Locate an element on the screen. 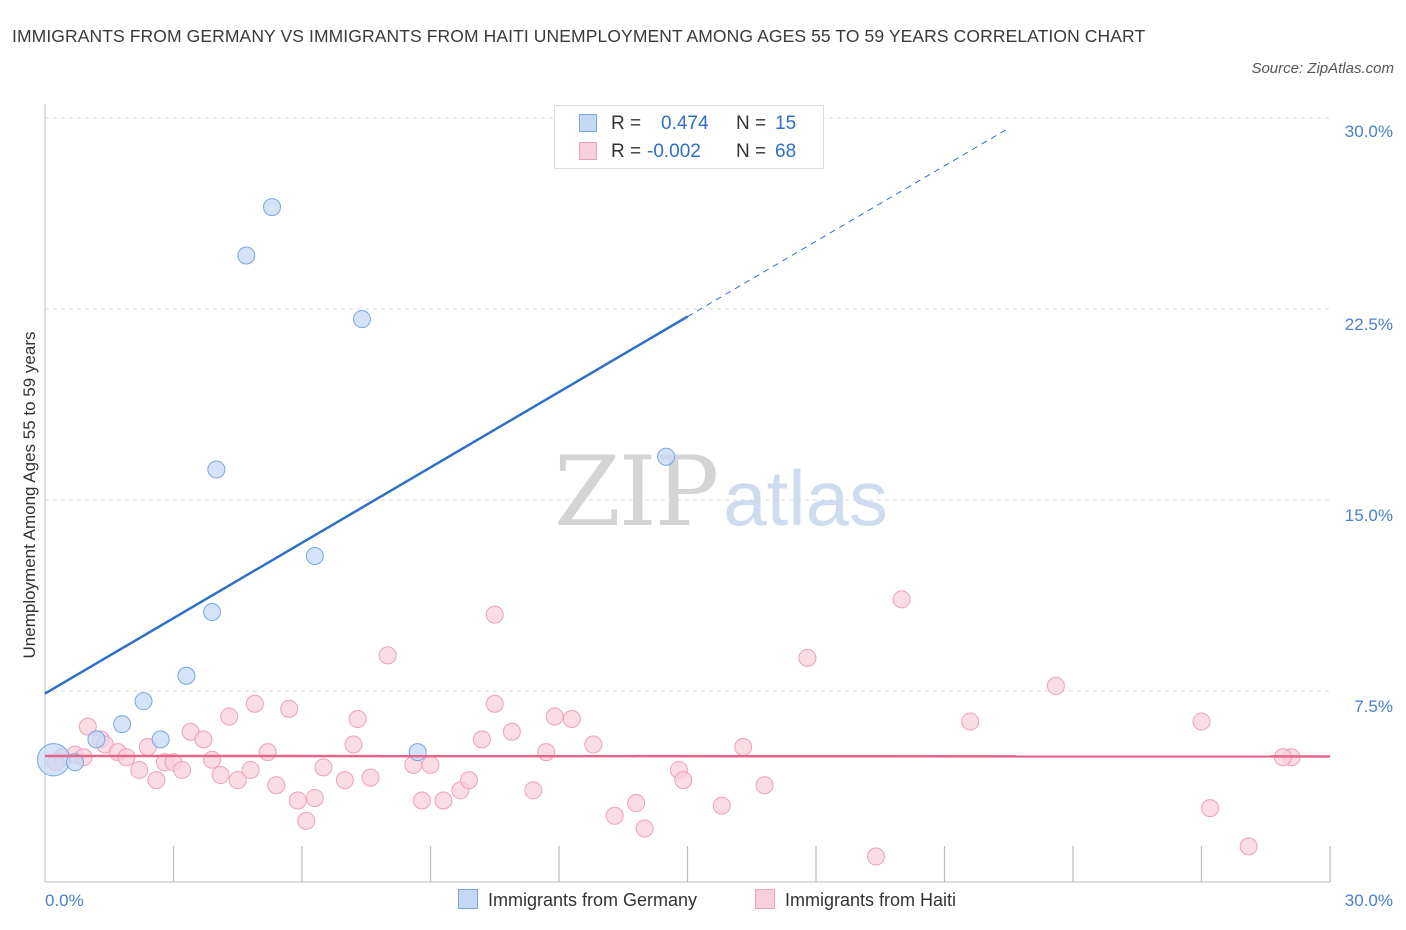  legend-swatch-haiti is located at coordinates (588, 151).